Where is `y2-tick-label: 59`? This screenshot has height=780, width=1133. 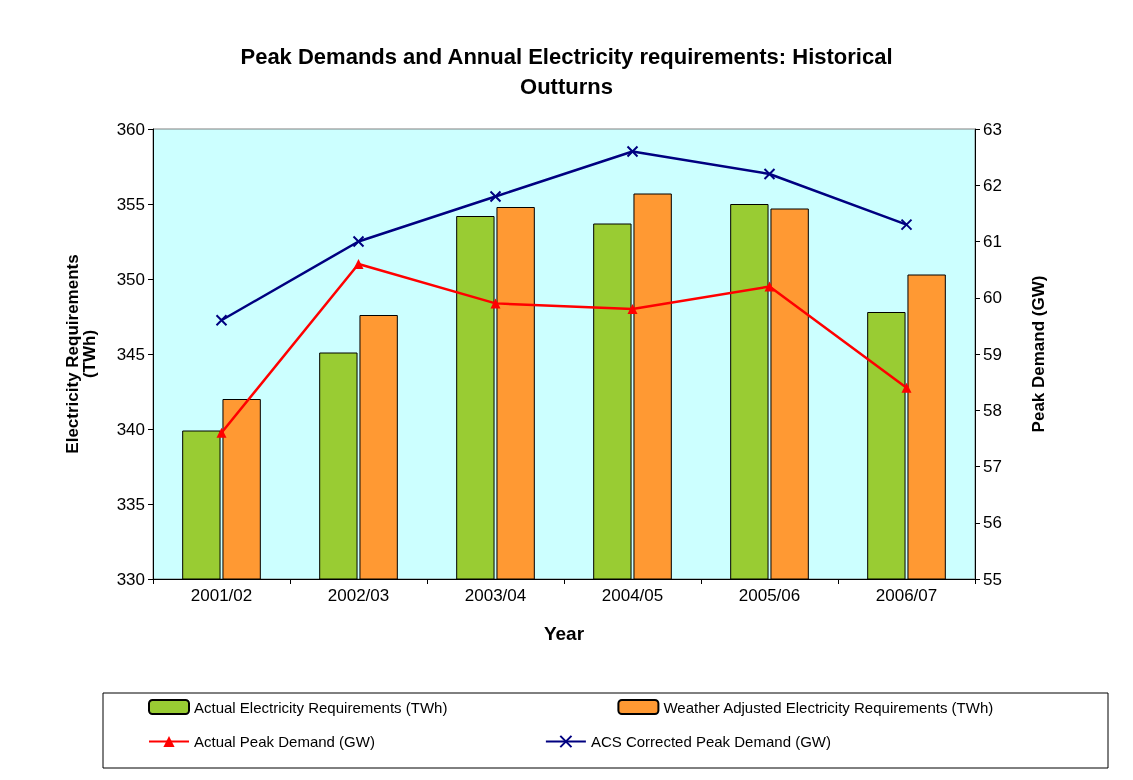
y2-tick-label: 59 is located at coordinates (992, 354).